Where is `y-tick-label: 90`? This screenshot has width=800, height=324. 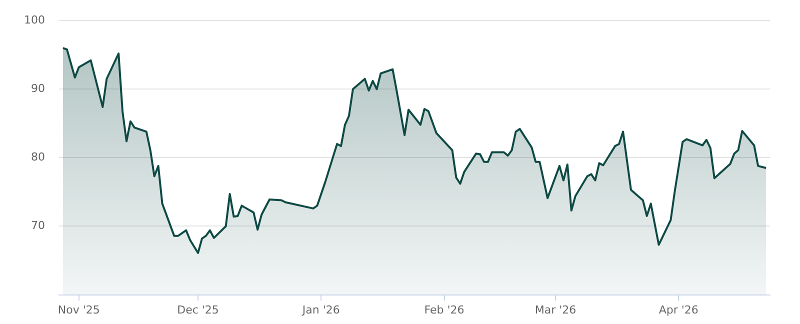
y-tick-label: 90 is located at coordinates (37, 89).